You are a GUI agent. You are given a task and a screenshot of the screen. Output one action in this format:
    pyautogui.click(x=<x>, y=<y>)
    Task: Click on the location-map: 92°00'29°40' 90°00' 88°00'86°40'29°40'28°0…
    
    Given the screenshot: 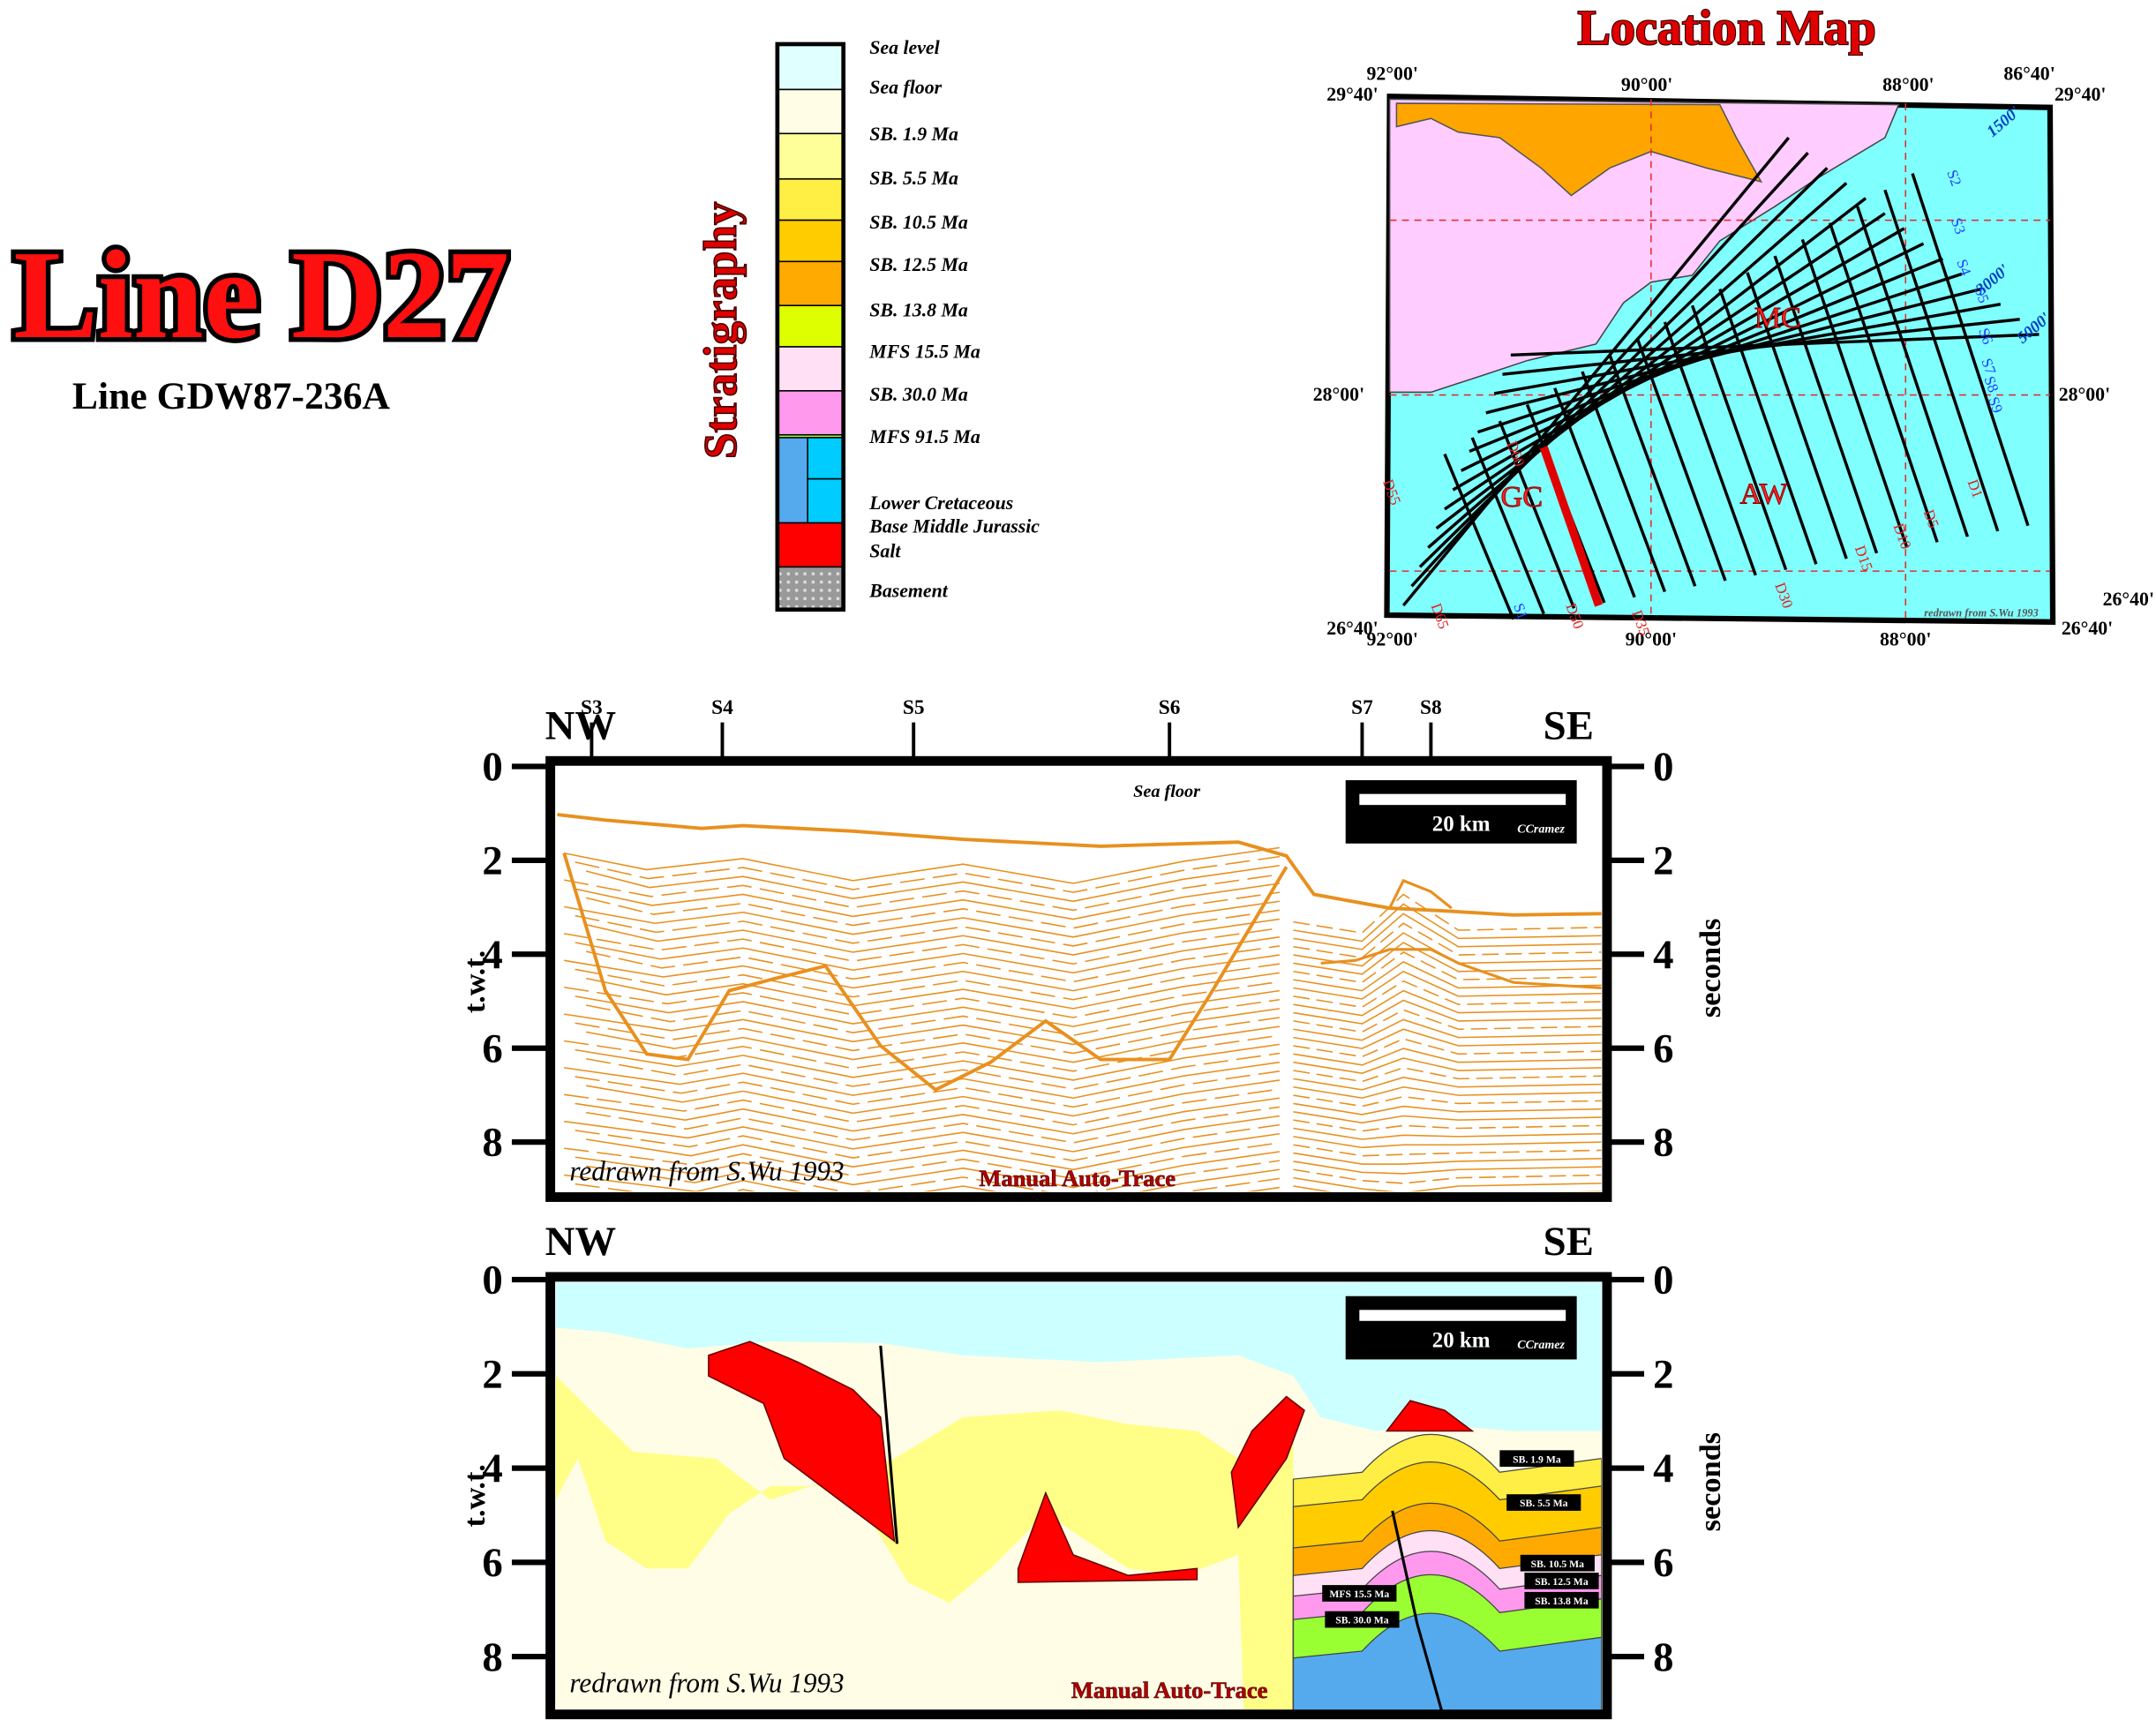 What is the action you would take?
    pyautogui.click(x=1734, y=357)
    